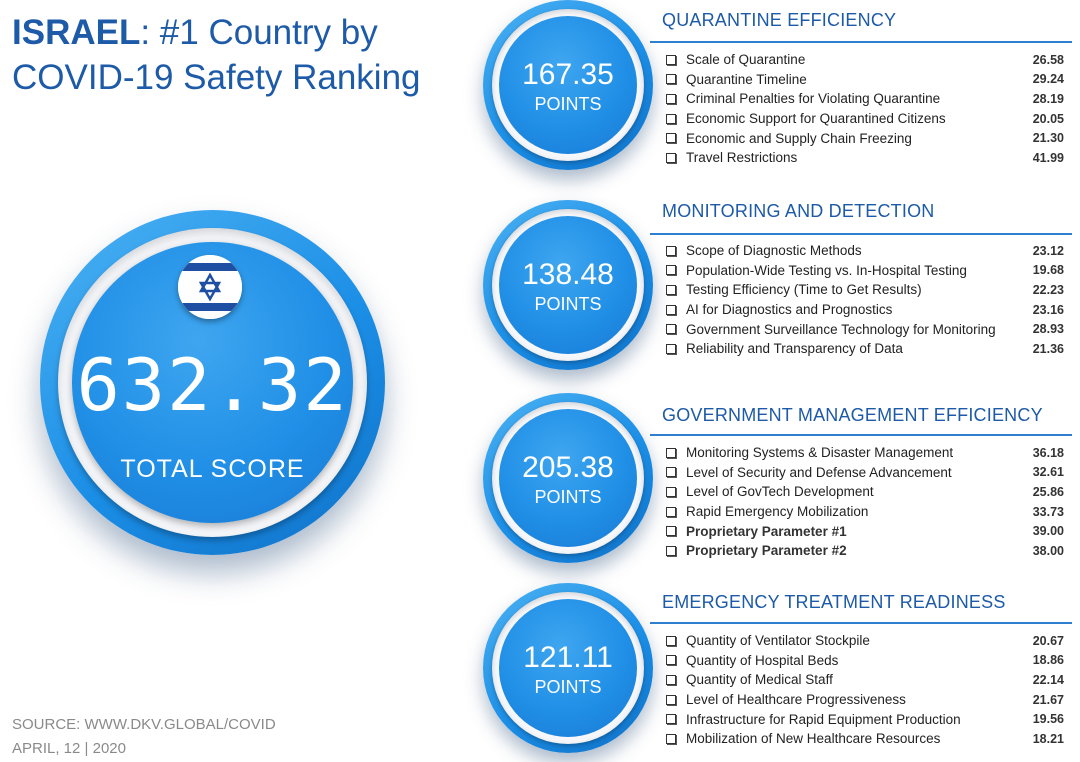 Image resolution: width=1080 pixels, height=762 pixels. I want to click on item-label: Economic and Supply Chain Freezing, so click(799, 138).